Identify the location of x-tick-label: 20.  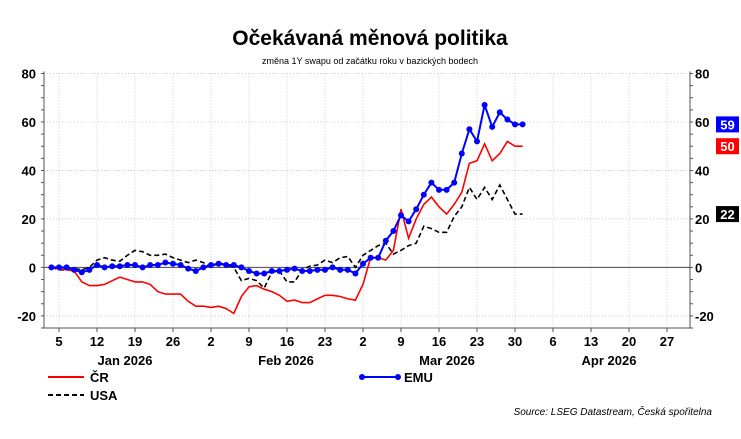
(629, 341).